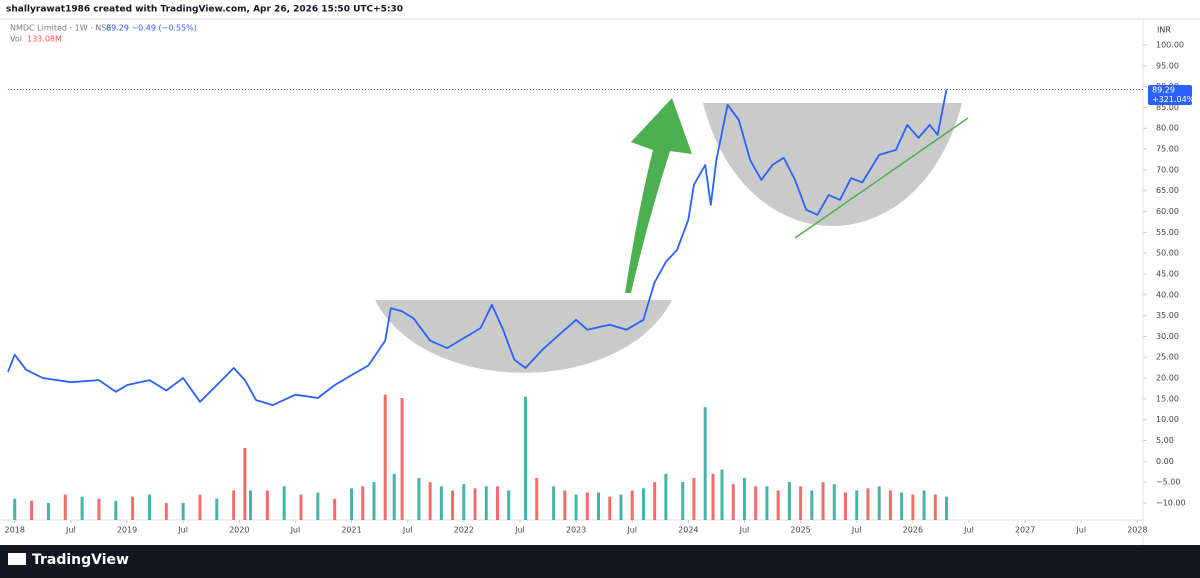  I want to click on x-tick-label: 2027, so click(1025, 530).